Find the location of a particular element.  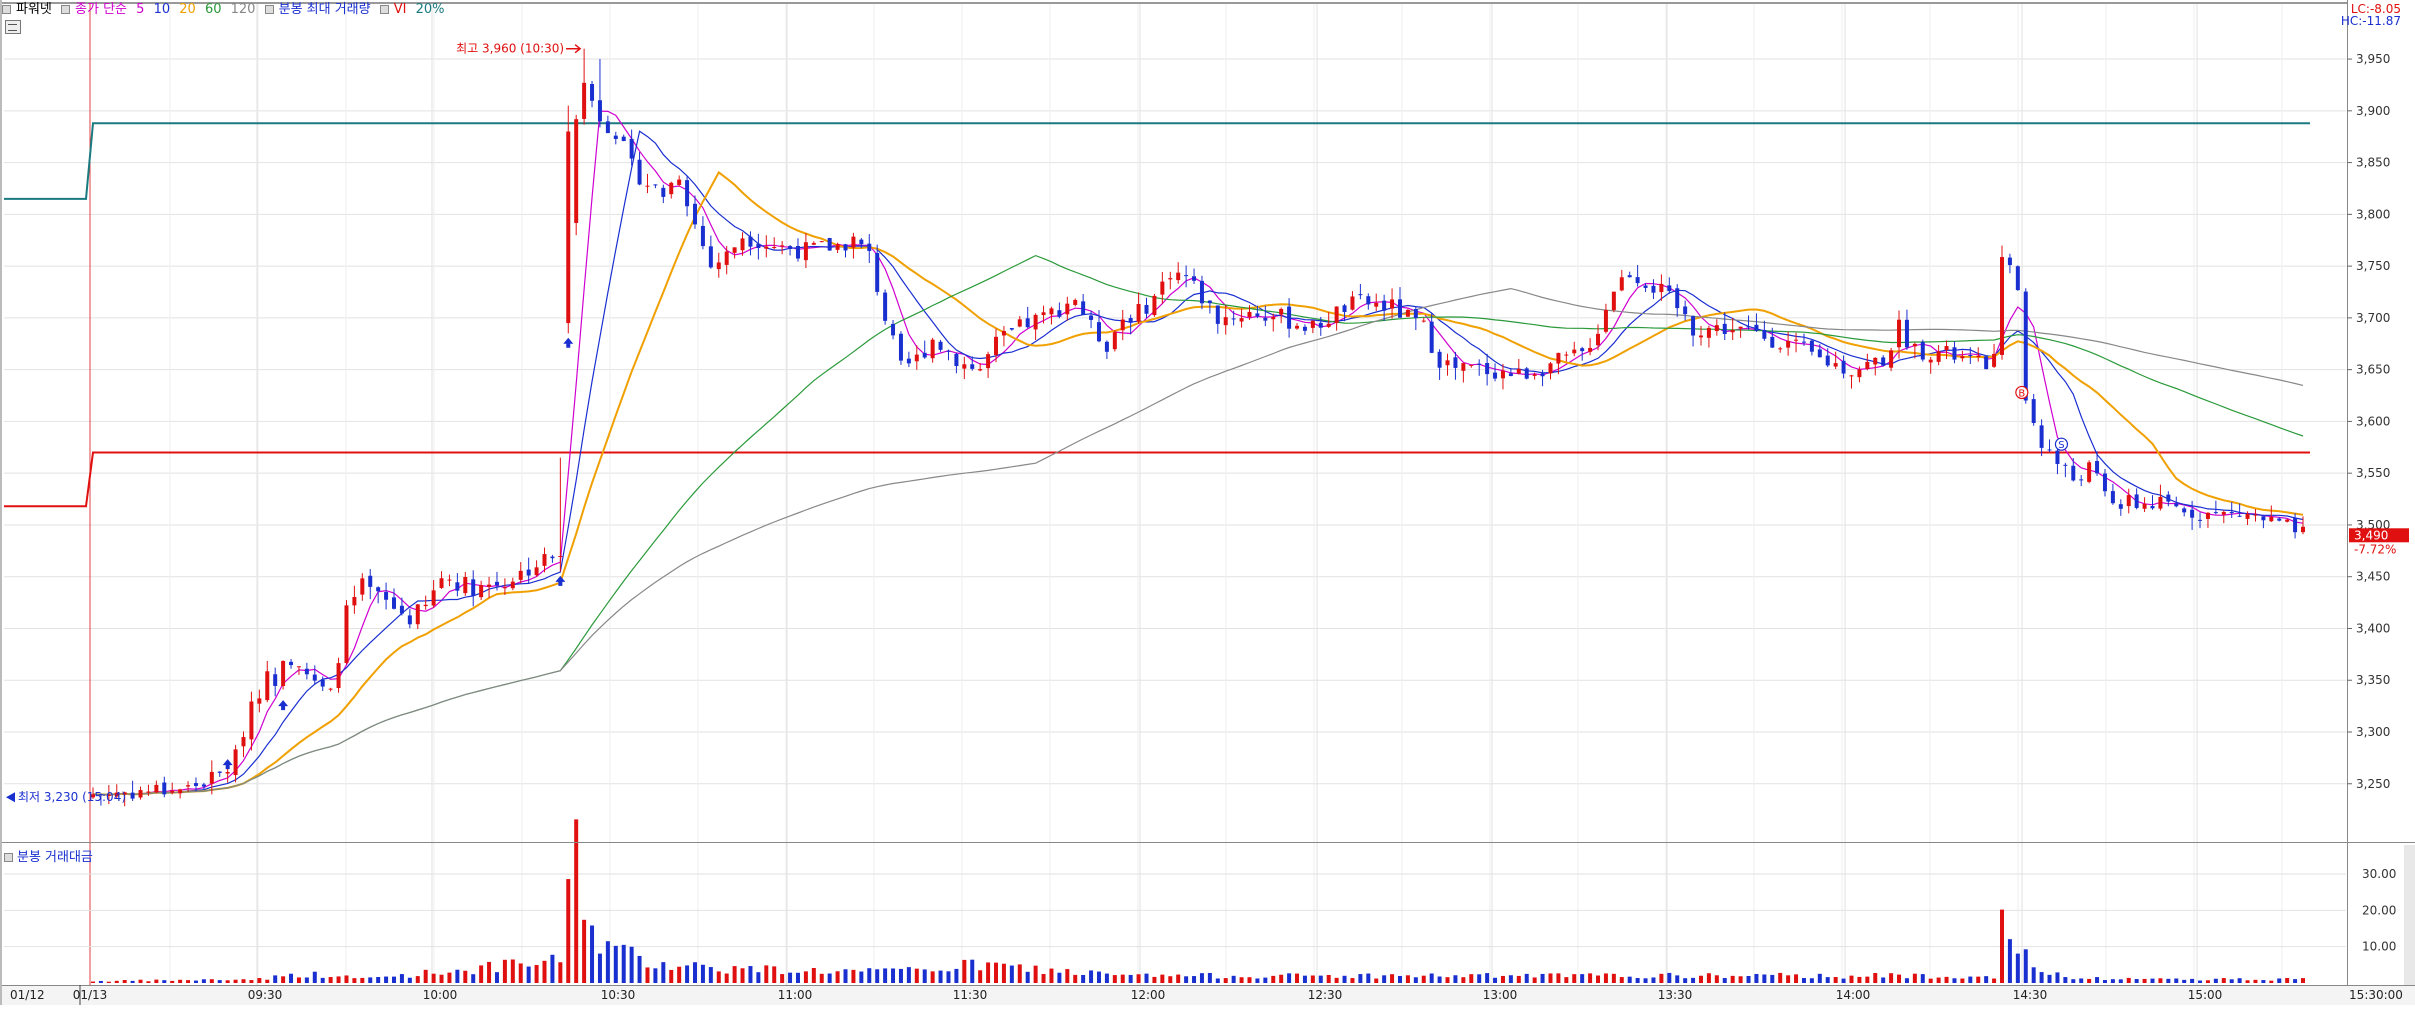

volume-panel-title: 분봉 거래대금 is located at coordinates (48, 855).